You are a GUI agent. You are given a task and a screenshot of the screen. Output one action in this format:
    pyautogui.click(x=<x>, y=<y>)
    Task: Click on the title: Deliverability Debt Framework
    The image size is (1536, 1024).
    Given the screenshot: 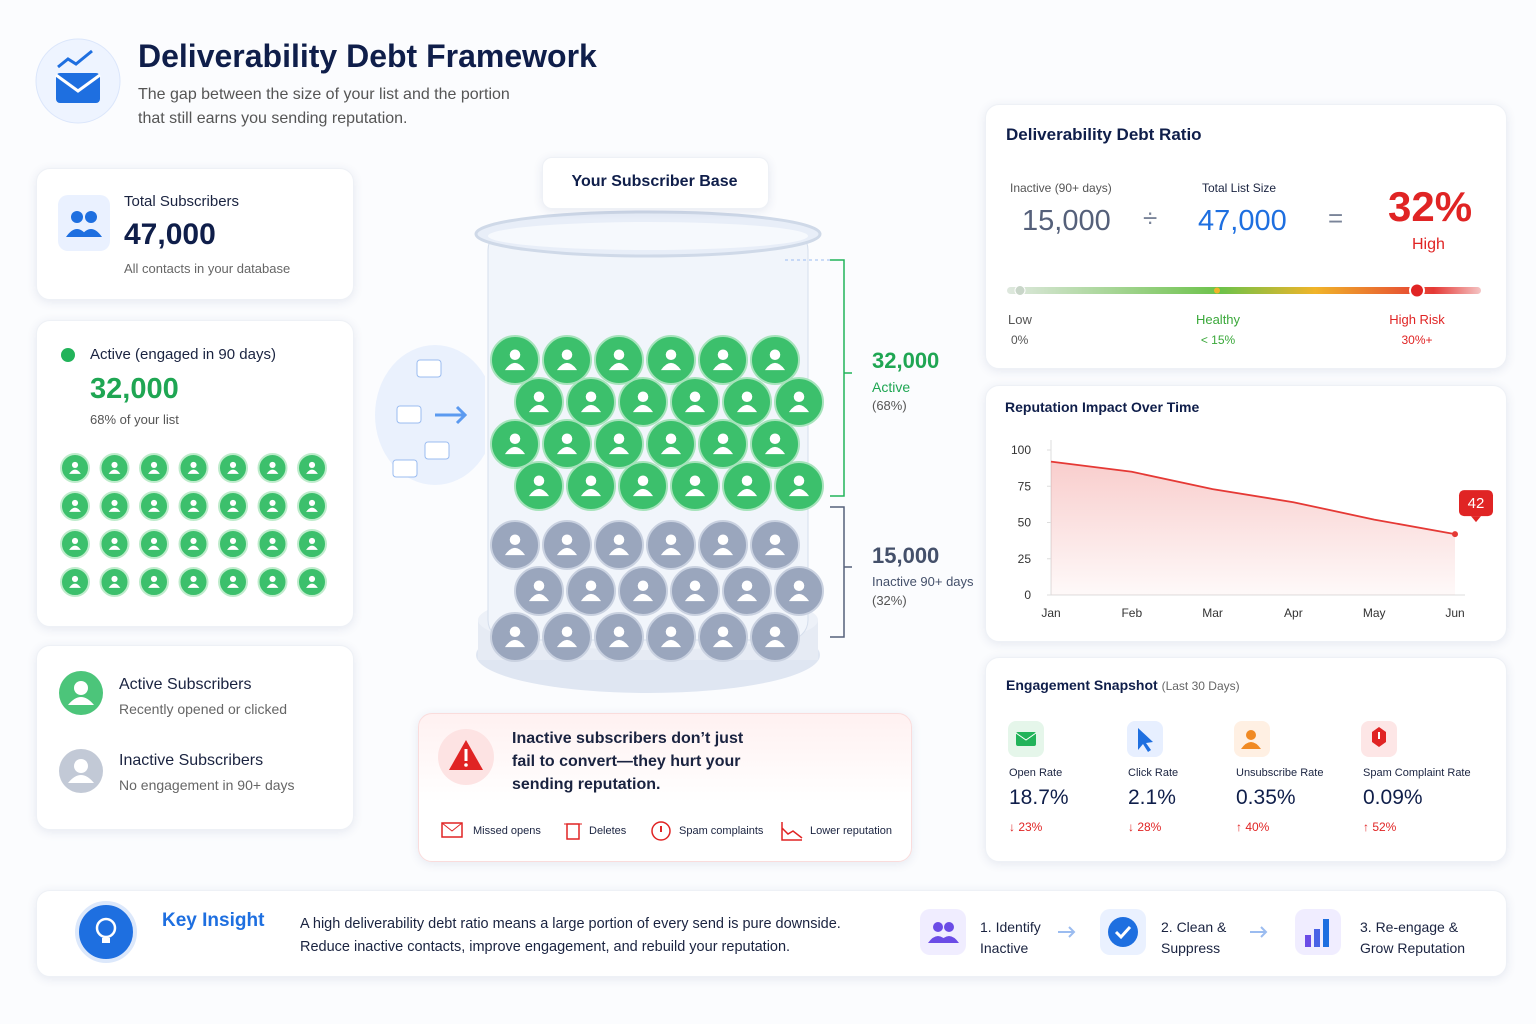 What is the action you would take?
    pyautogui.click(x=367, y=56)
    